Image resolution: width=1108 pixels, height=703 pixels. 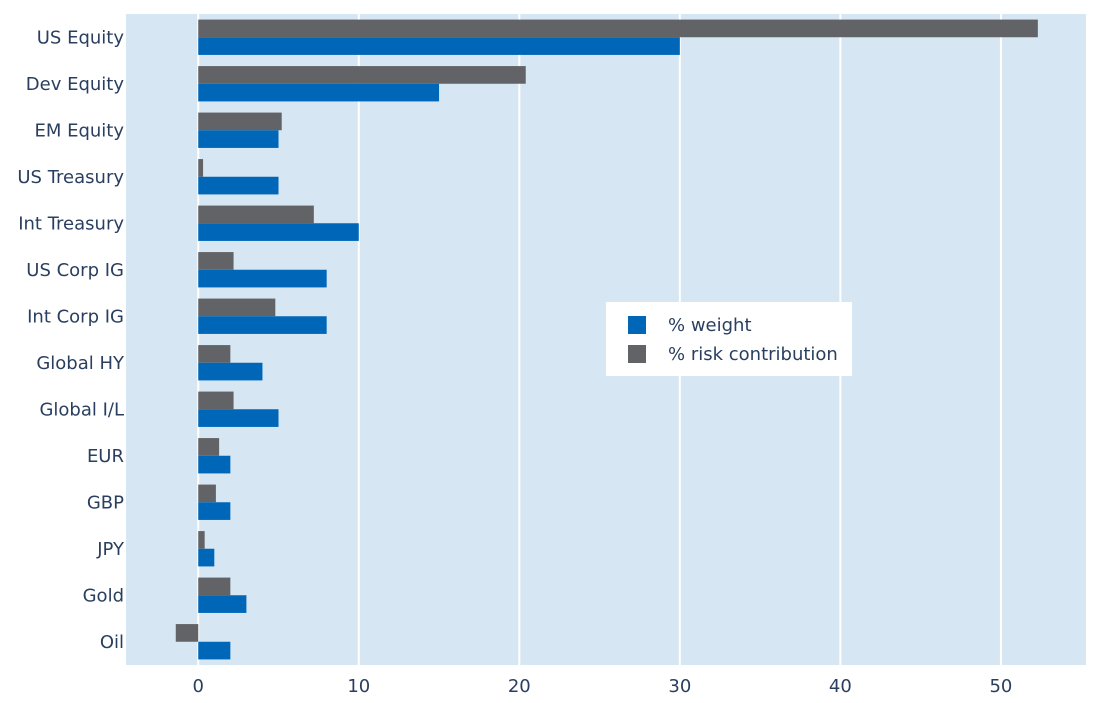 I want to click on y-tick-label: Gold, so click(x=103, y=595).